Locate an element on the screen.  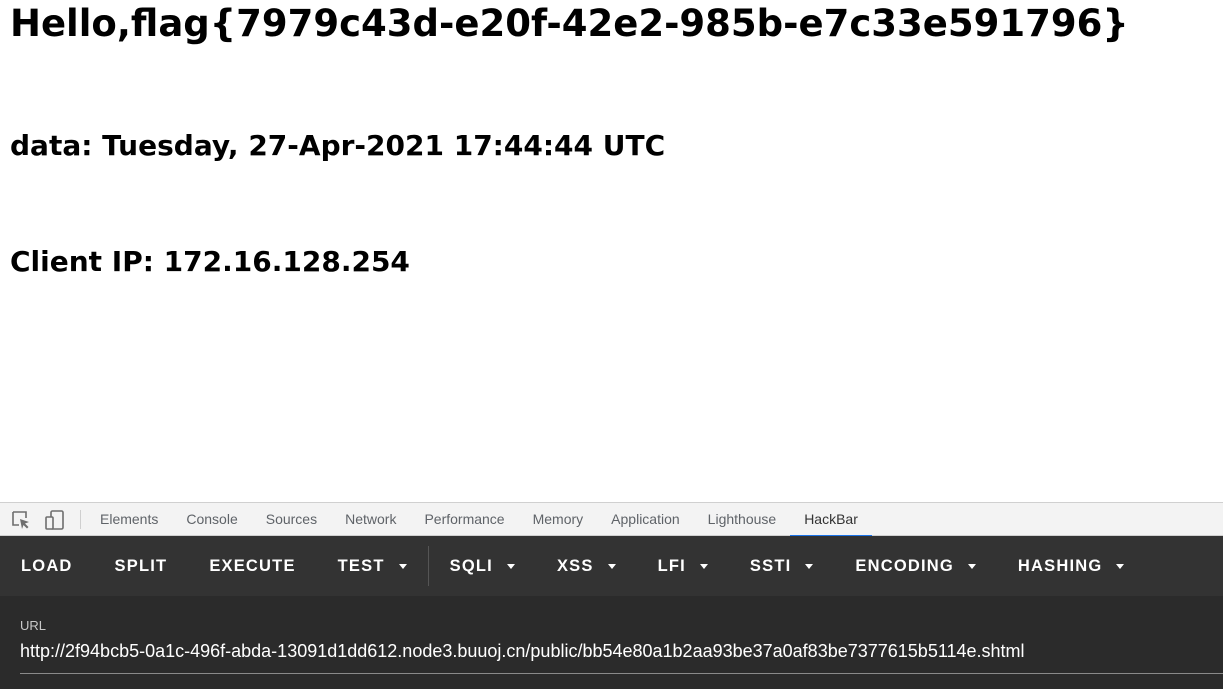
lfi-button: LFI is located at coordinates (683, 566).